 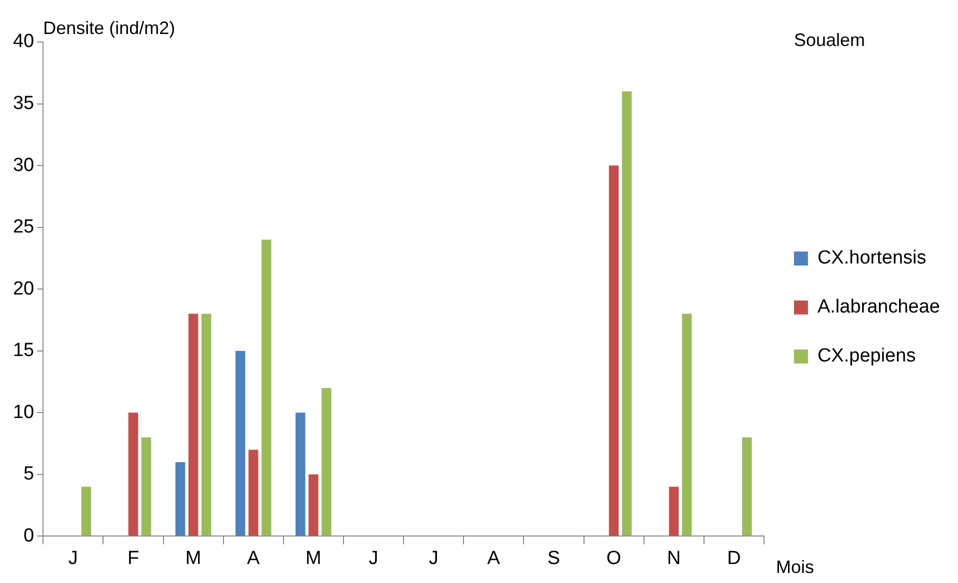 I want to click on legend-label: CX.pepiens, so click(x=866, y=356).